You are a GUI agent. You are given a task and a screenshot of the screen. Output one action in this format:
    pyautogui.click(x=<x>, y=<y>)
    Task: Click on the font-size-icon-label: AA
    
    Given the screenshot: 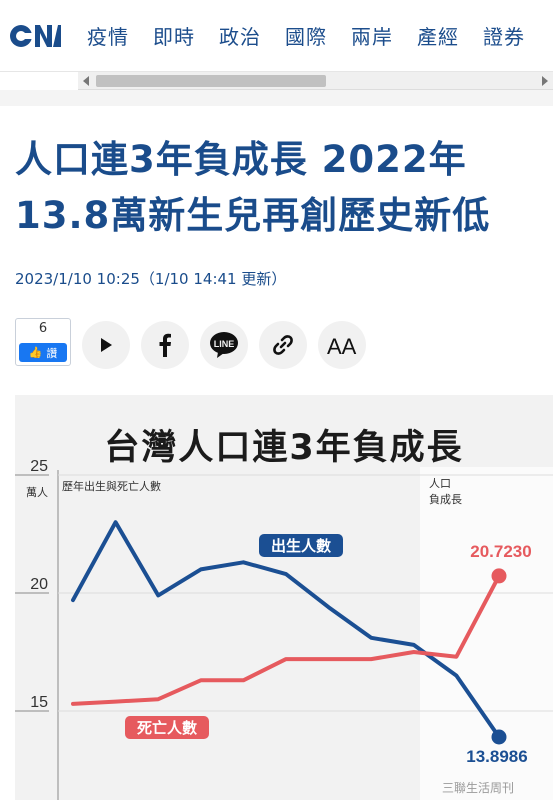 What is the action you would take?
    pyautogui.click(x=342, y=345)
    